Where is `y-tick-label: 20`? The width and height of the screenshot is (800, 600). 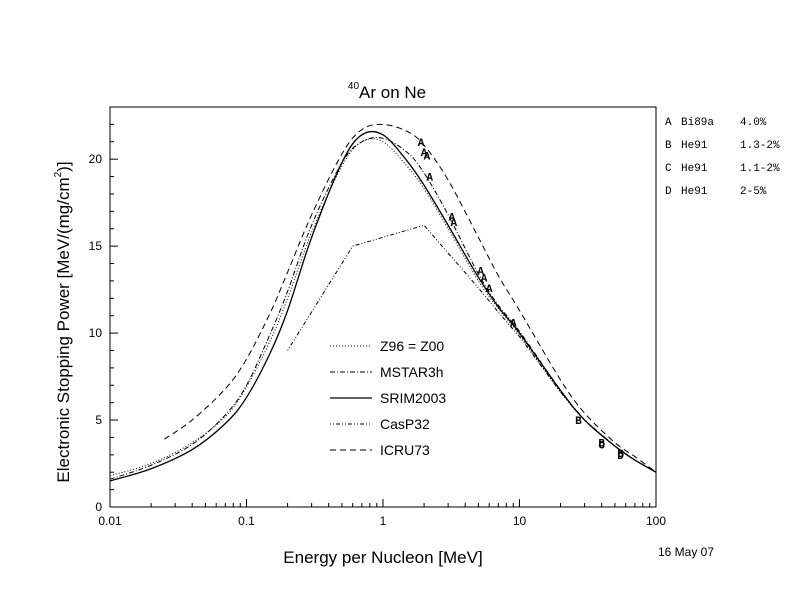
y-tick-label: 20 is located at coordinates (96, 159).